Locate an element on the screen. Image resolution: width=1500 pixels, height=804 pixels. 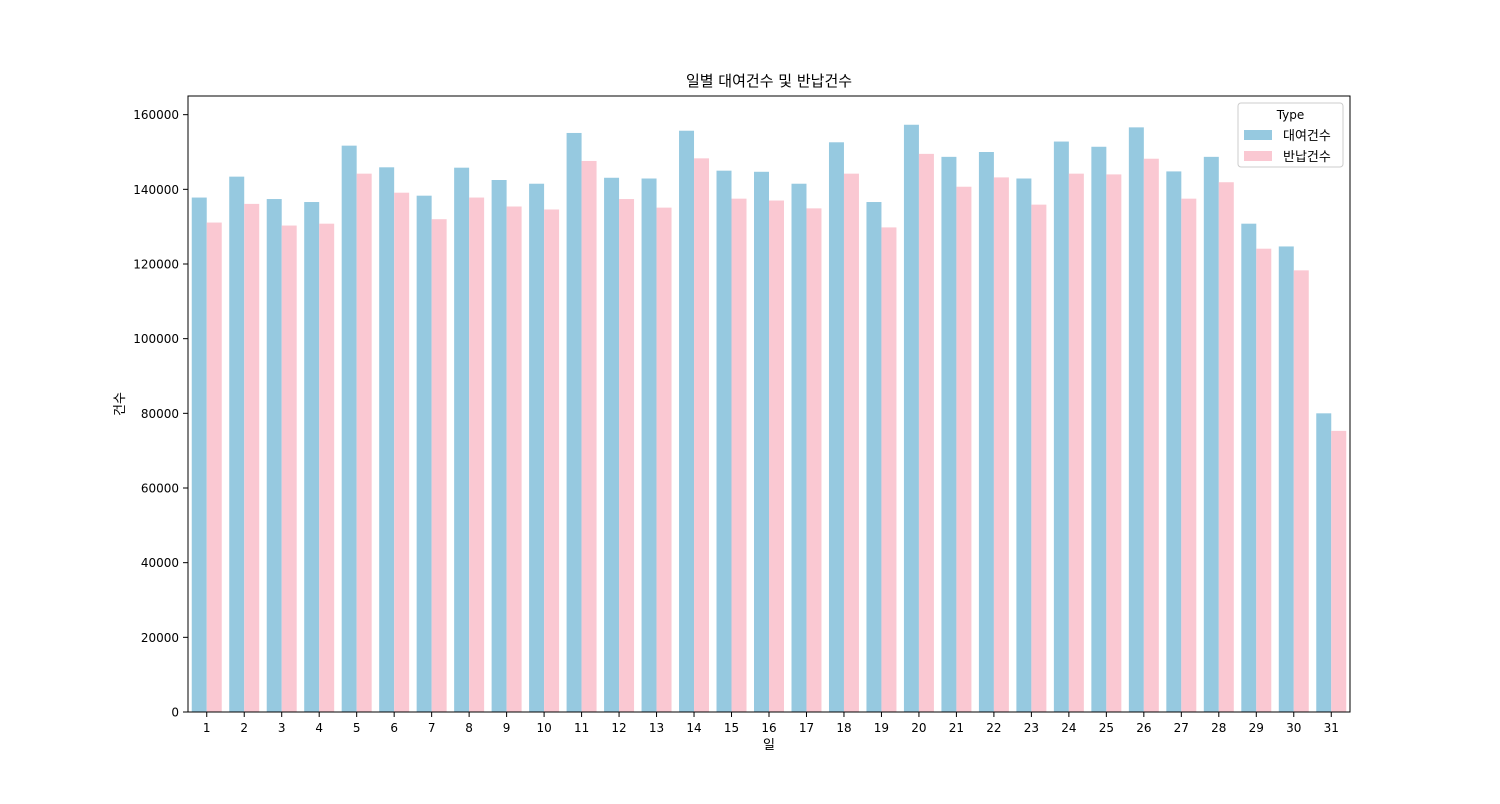
y-tick-label: 80000 is located at coordinates (160, 414).